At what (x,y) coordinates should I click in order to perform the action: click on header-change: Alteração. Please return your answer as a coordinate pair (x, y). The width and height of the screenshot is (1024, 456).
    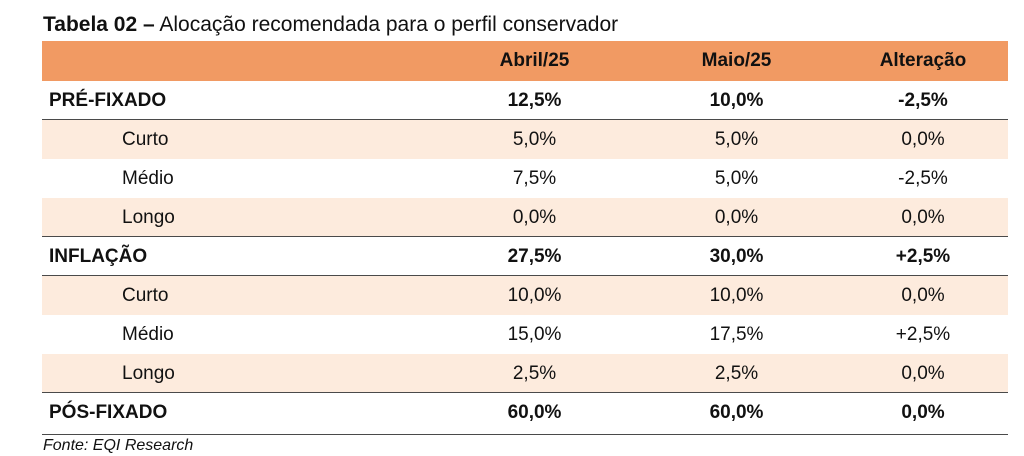
    Looking at the image, I should click on (923, 60).